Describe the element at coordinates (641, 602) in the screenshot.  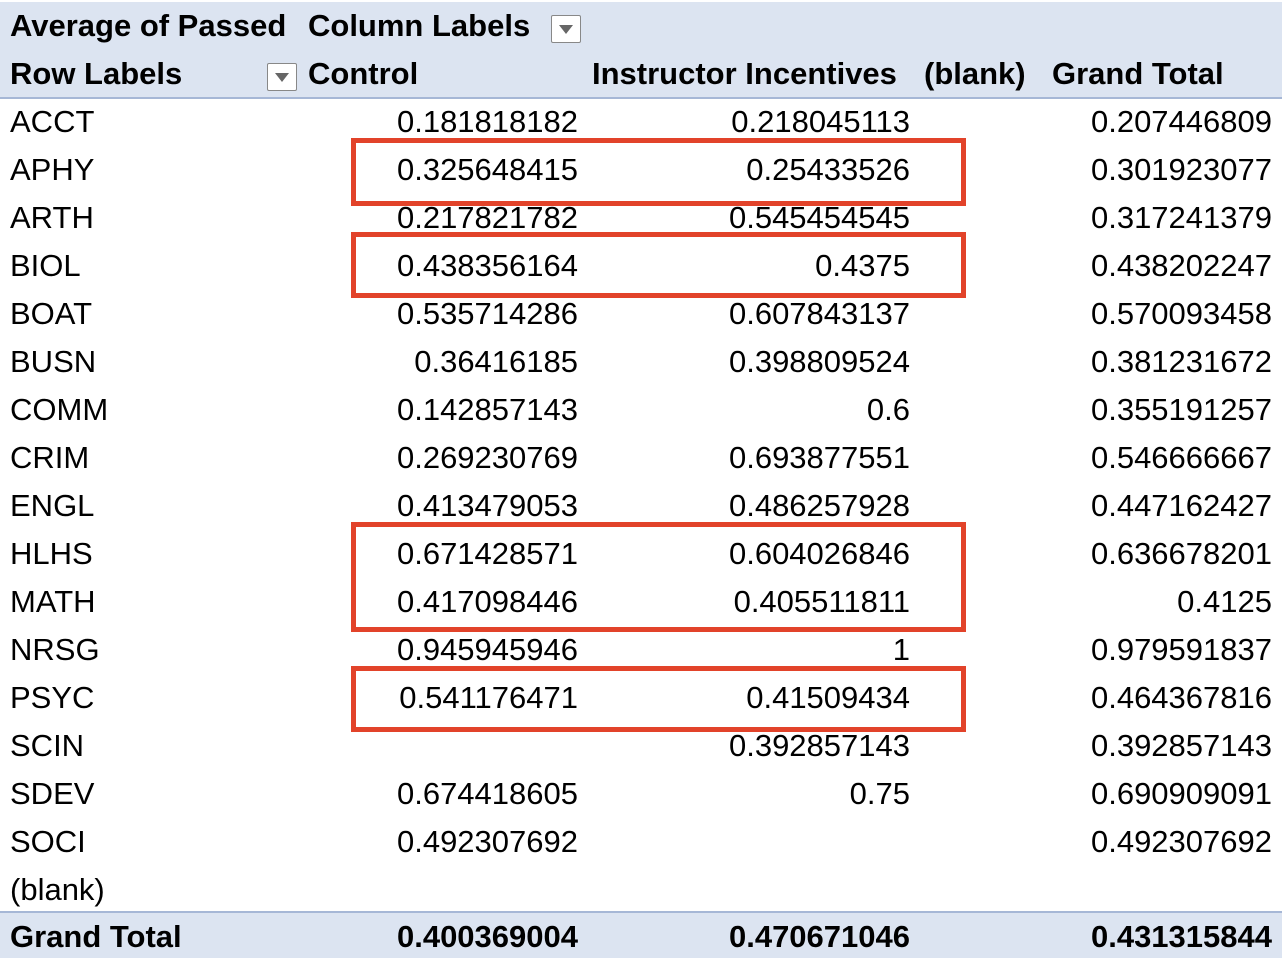
I see `table-row: MATH 0.417098446 0.405511811 0.4125` at that location.